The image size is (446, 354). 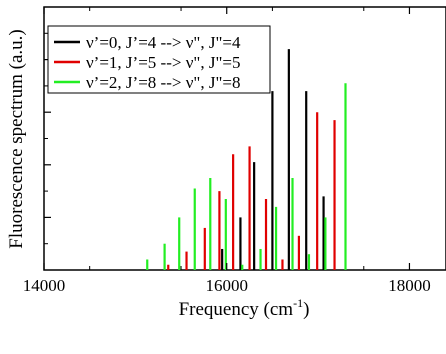 I want to click on x-tick-label: 18000, so click(x=409, y=285).